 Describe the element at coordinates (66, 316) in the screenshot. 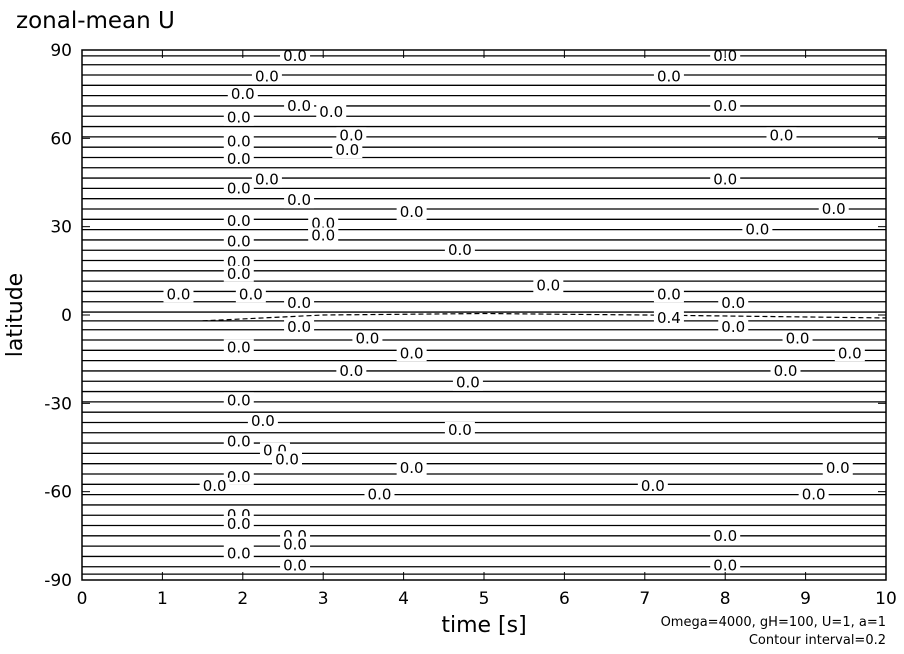

I see `y-tick-label: 0` at that location.